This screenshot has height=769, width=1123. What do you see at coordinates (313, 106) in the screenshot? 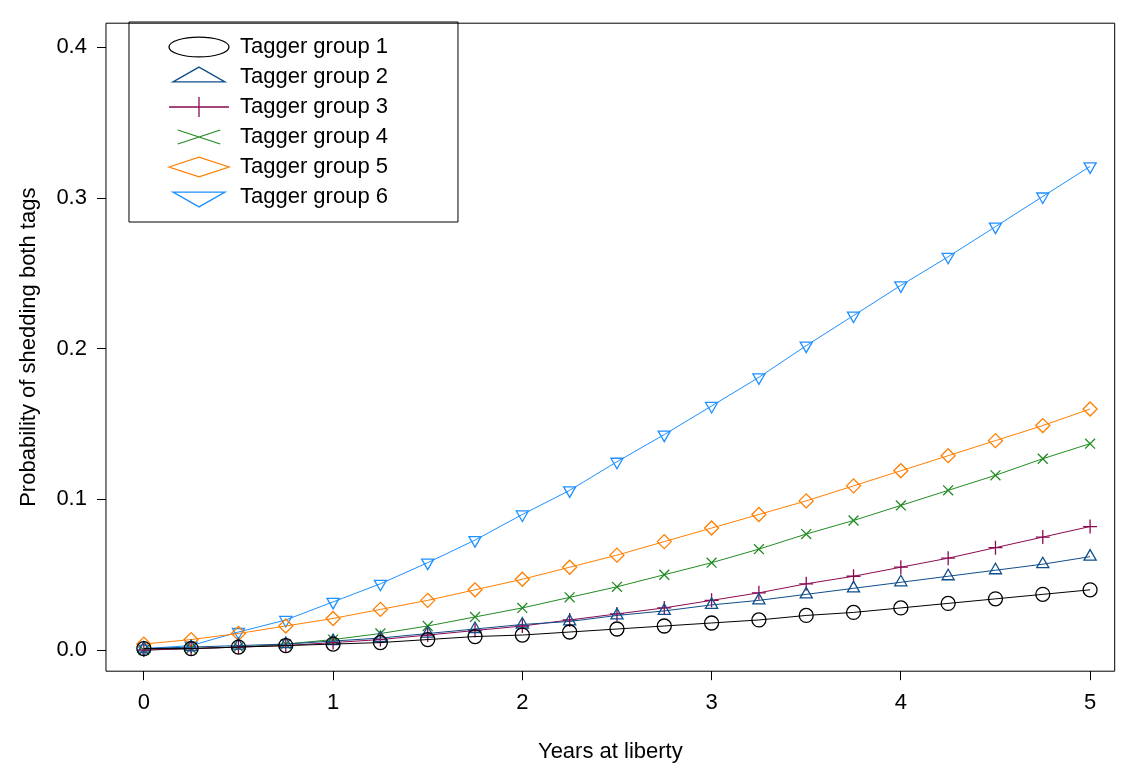
I see `legend-label: Tagger group 3` at bounding box center [313, 106].